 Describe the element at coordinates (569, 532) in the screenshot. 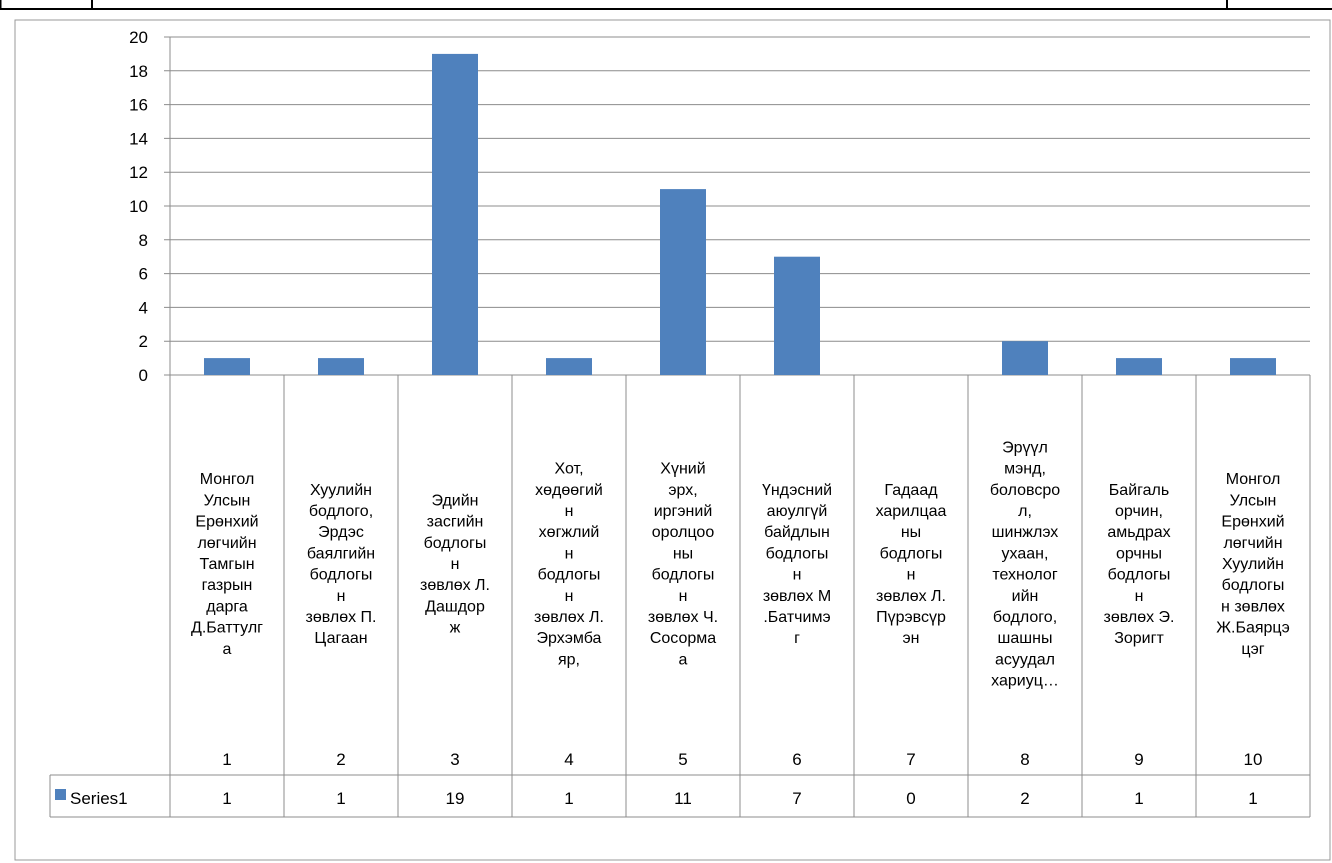

I see `category-label-line: хөгжлий` at that location.